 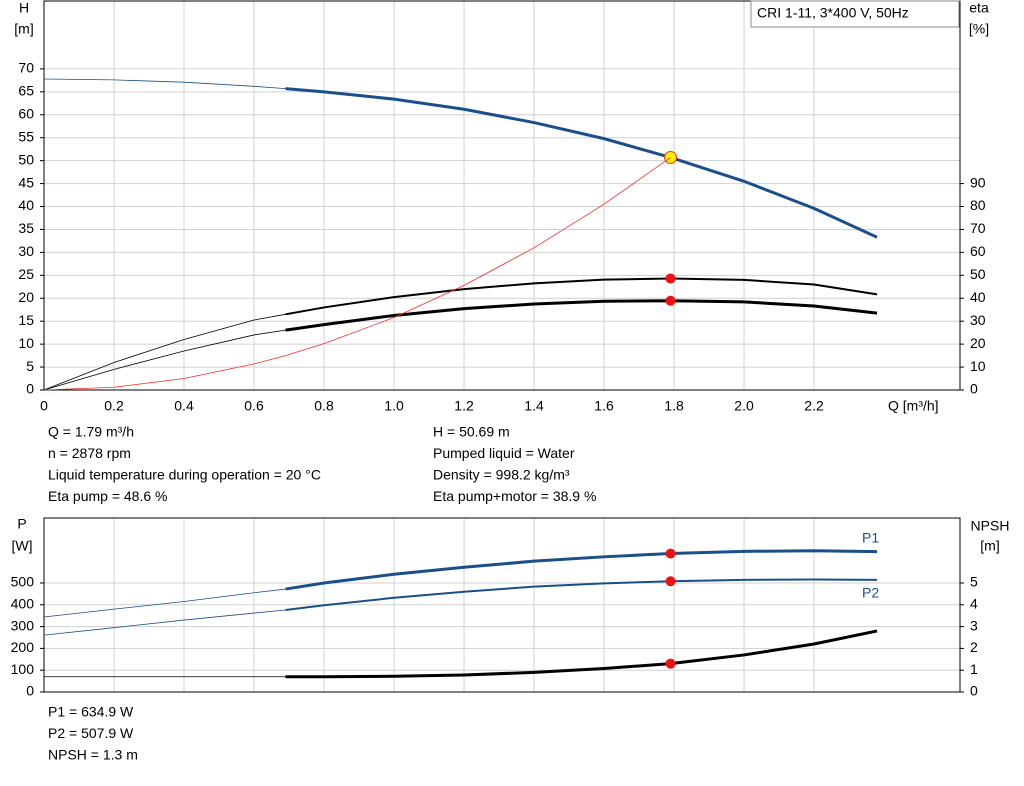 I want to click on info-text: NPSH = 1.3 m, so click(x=93, y=755).